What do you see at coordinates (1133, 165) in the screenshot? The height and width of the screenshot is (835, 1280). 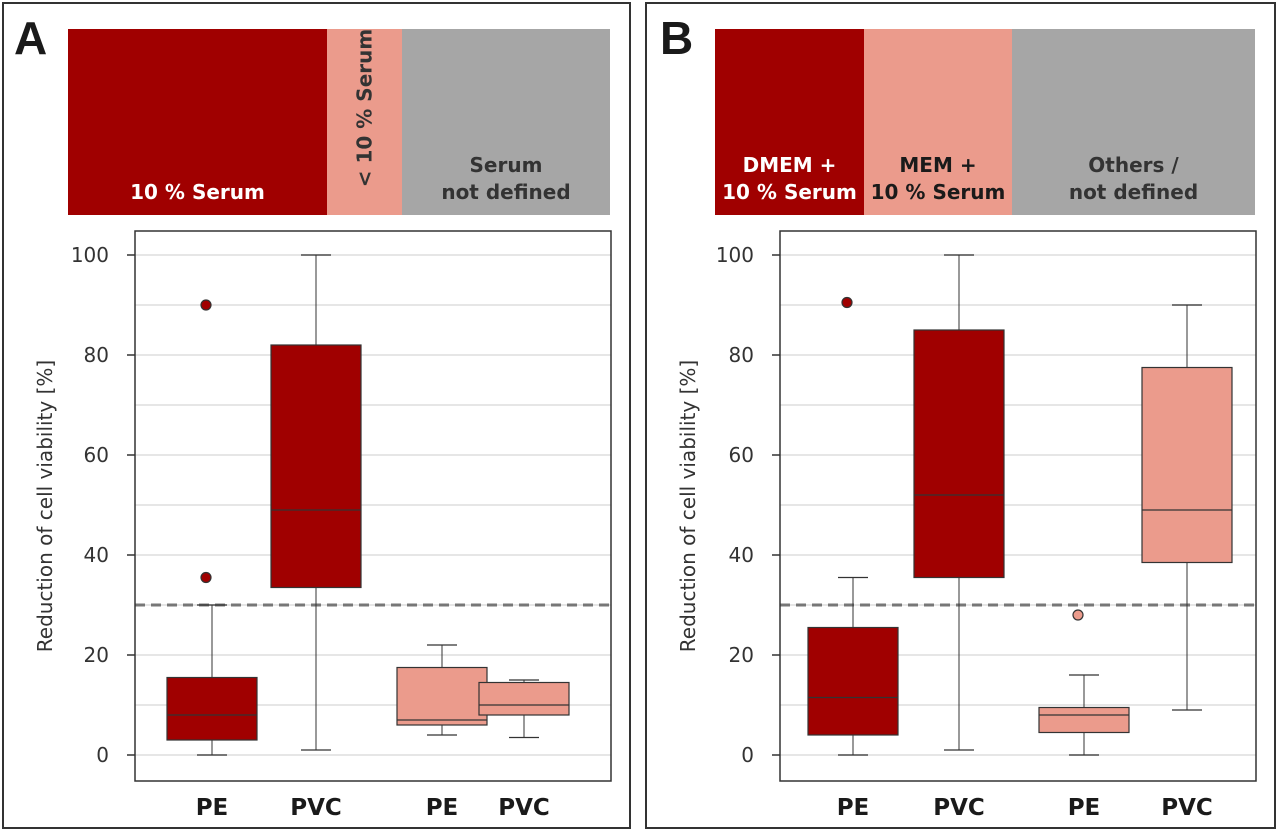 I see `band-label: Others /` at bounding box center [1133, 165].